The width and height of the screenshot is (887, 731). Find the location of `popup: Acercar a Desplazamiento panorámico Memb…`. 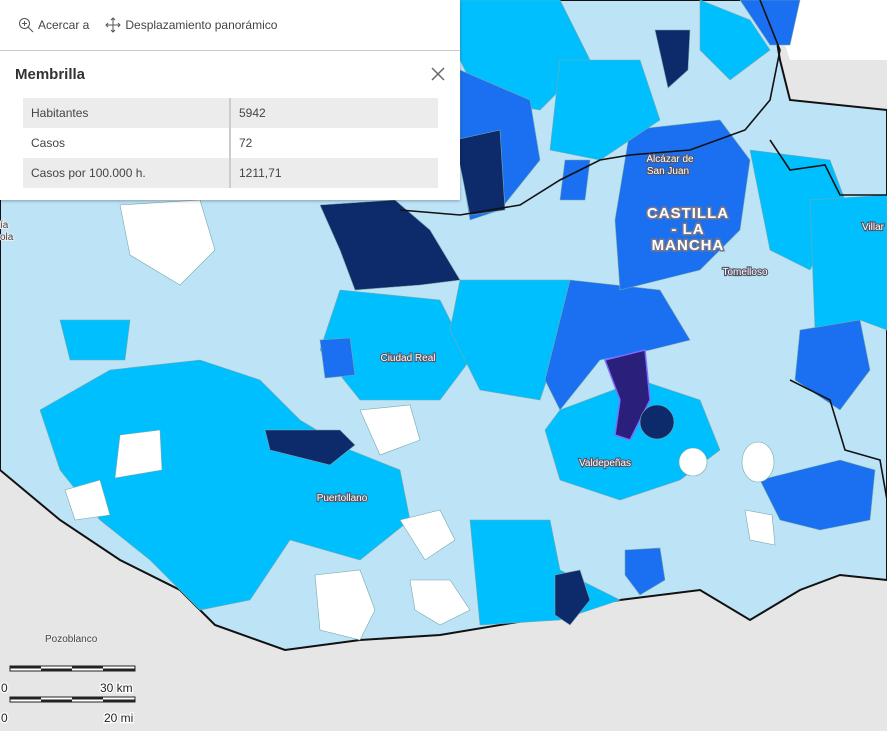

popup: Acercar a Desplazamiento panorámico Memb… is located at coordinates (230, 100).